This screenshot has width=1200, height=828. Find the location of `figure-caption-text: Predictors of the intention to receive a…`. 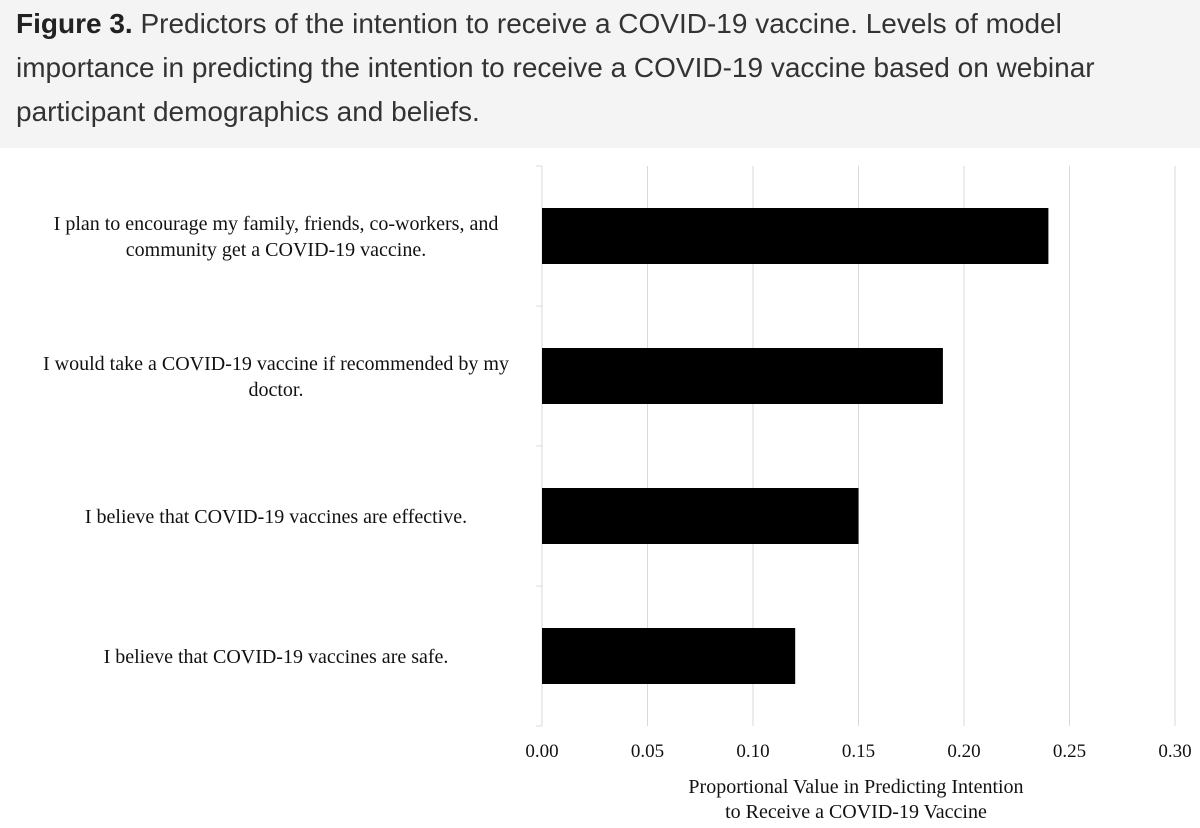

figure-caption-text: Predictors of the intention to receive a… is located at coordinates (555, 67).